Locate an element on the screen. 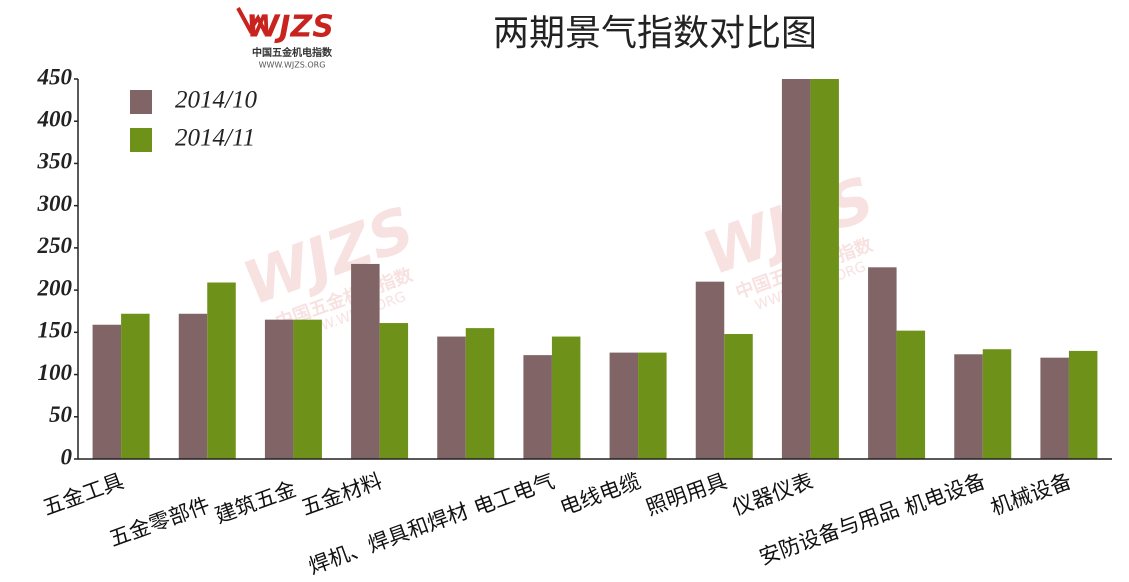 This screenshot has height=582, width=1129. y-tick-label: 450 is located at coordinates (55, 76).